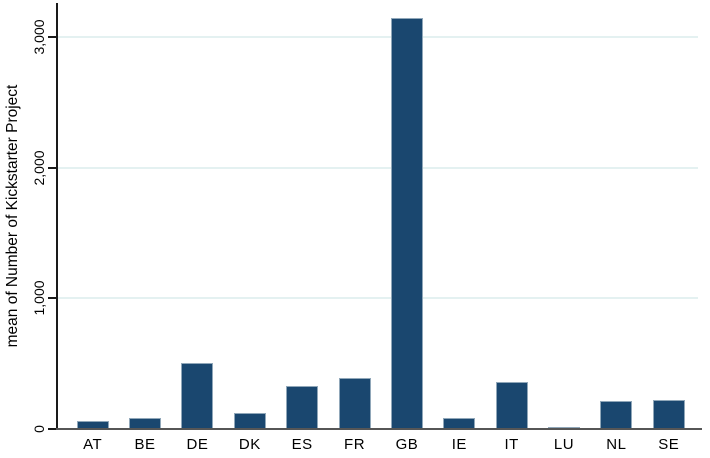 This screenshot has height=458, width=710. I want to click on bar-it, so click(511, 405).